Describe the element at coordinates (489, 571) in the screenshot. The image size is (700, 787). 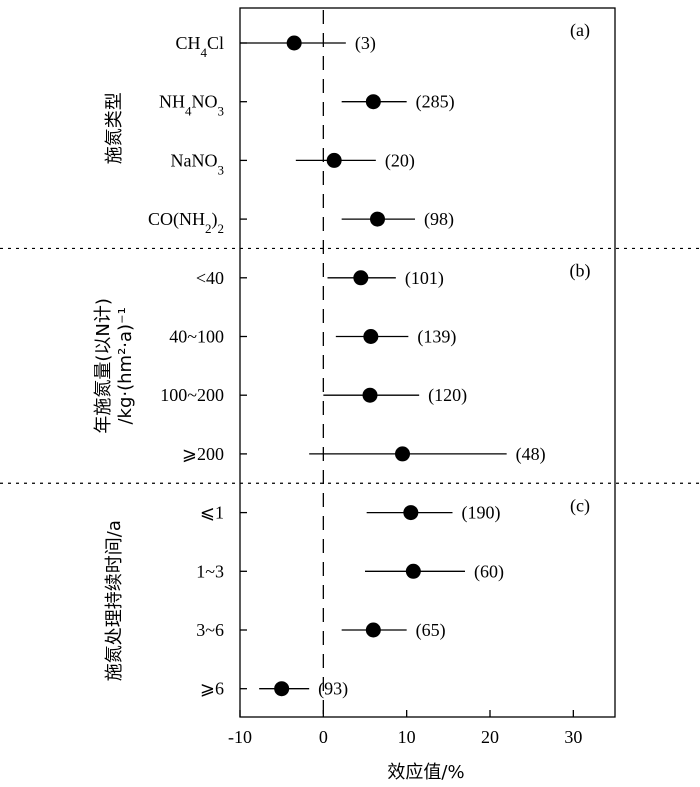
I see `sample-size-label: (60)` at that location.